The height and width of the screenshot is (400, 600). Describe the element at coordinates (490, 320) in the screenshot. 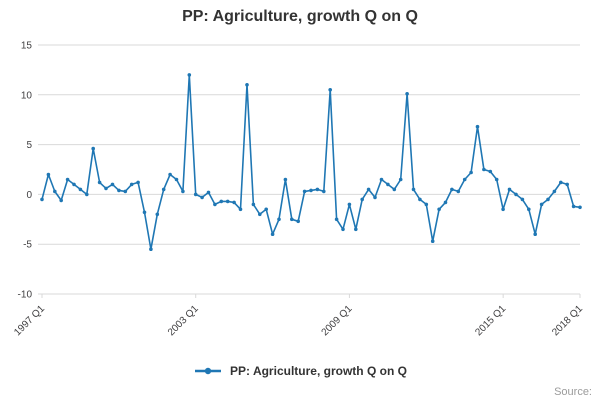

I see `x-tick-label: 2015 Q1` at that location.